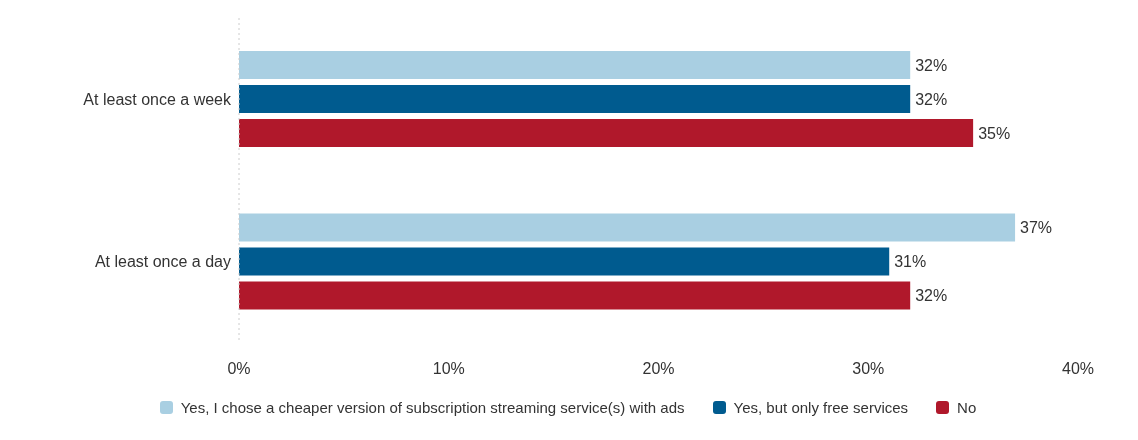 The width and height of the screenshot is (1138, 440). I want to click on legend-label: No, so click(967, 407).